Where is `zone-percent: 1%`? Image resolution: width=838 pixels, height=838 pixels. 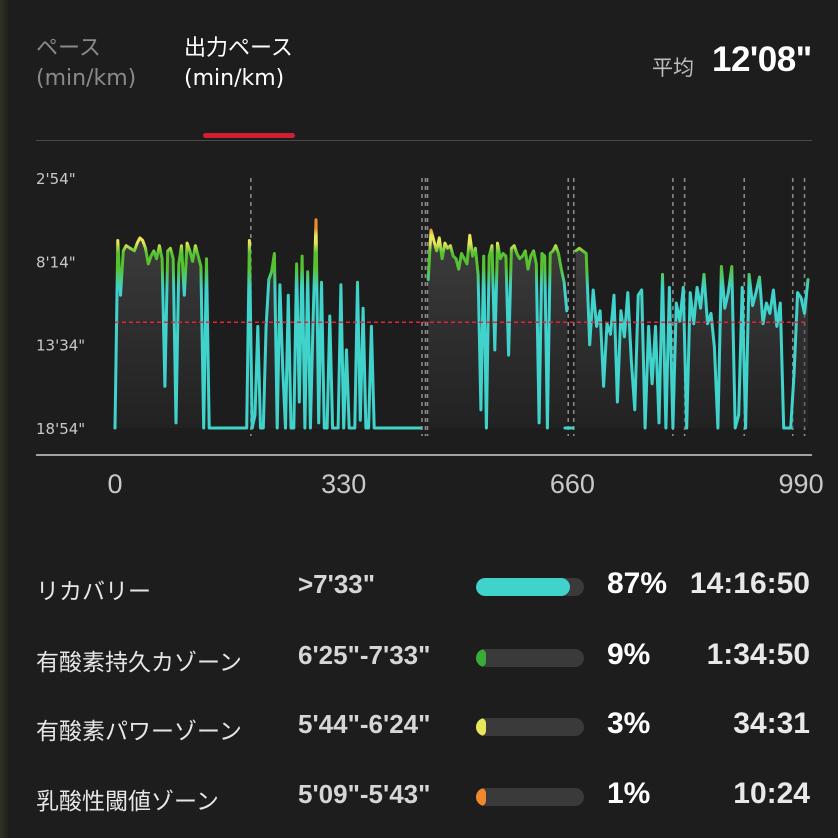
zone-percent: 1% is located at coordinates (628, 794).